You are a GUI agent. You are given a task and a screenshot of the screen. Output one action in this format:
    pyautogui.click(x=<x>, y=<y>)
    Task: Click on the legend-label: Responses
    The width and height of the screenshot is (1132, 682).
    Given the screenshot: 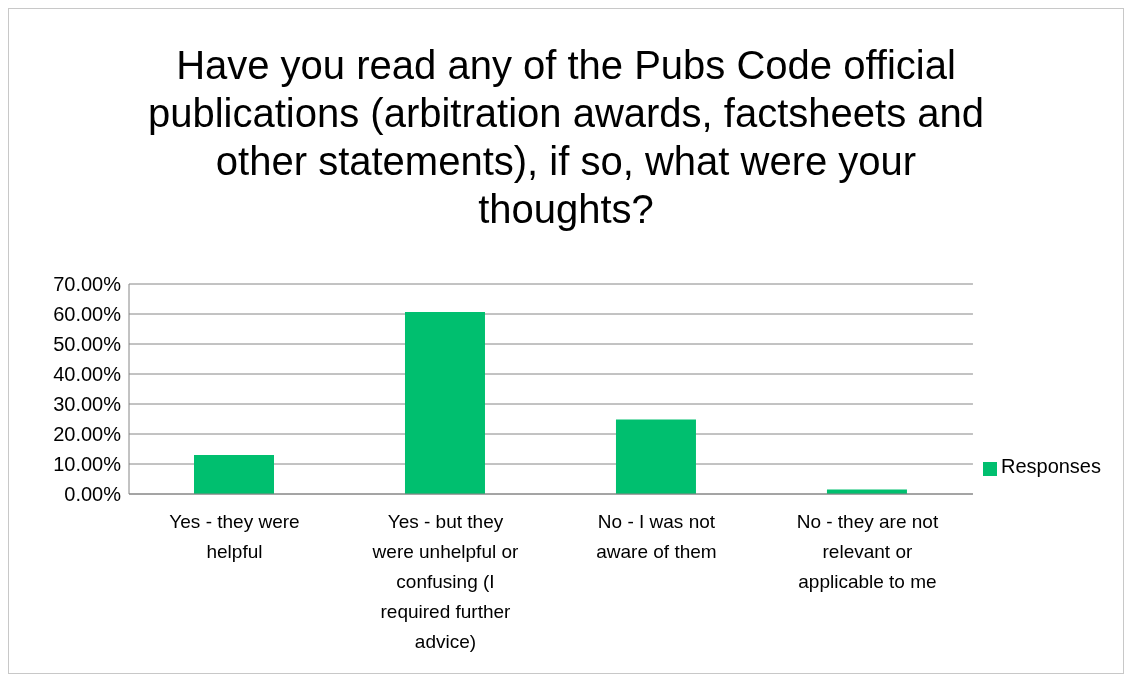 What is the action you would take?
    pyautogui.click(x=1050, y=466)
    